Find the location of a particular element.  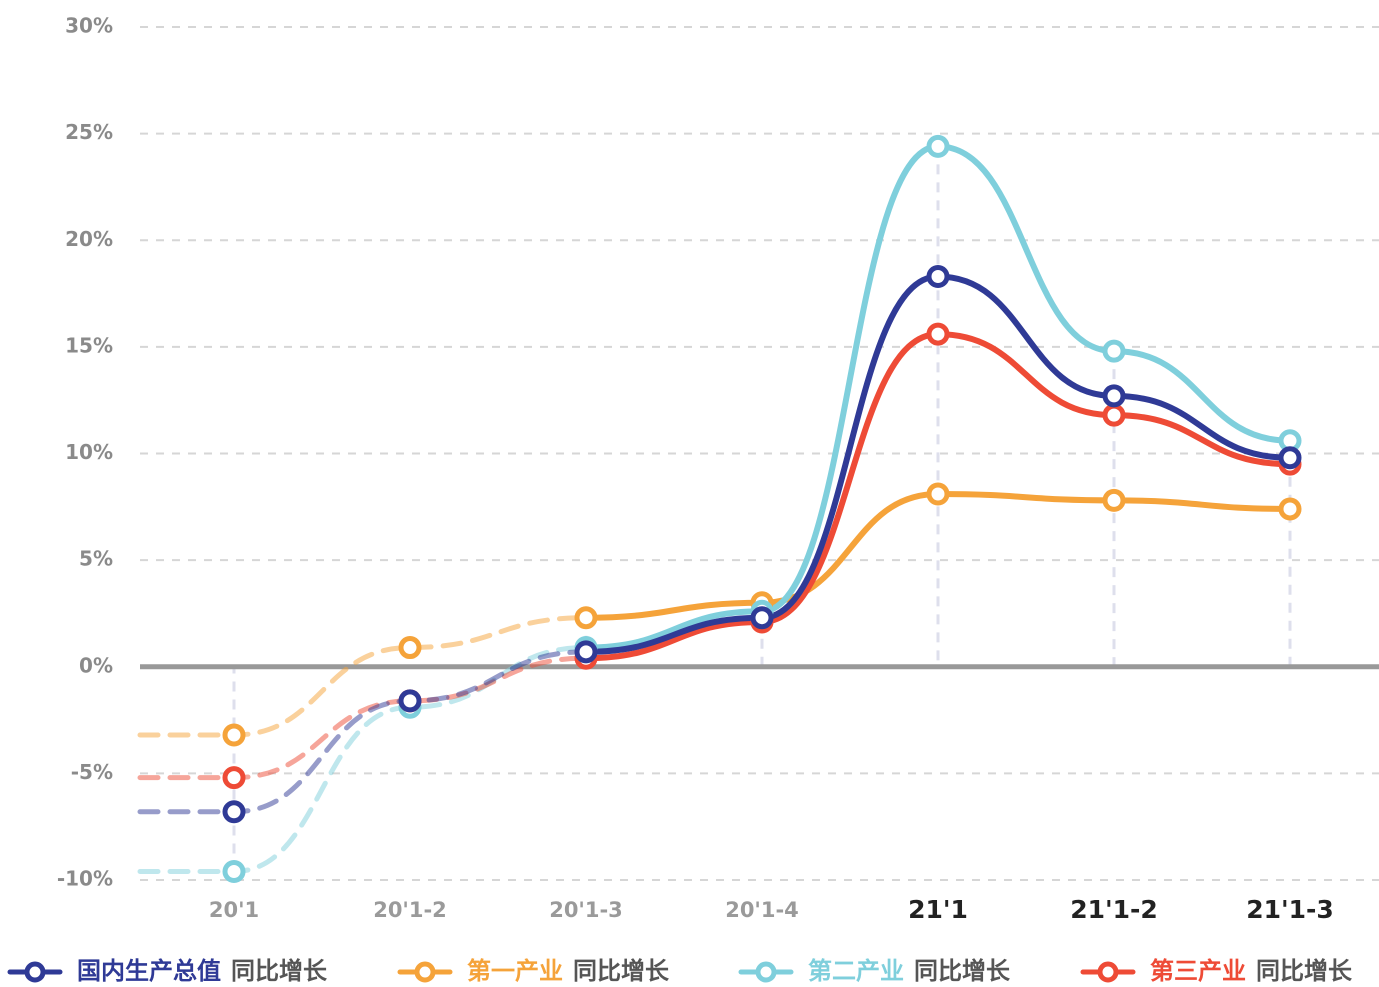

legend-label: 国内生产总值 同比增长 is located at coordinates (202, 971).